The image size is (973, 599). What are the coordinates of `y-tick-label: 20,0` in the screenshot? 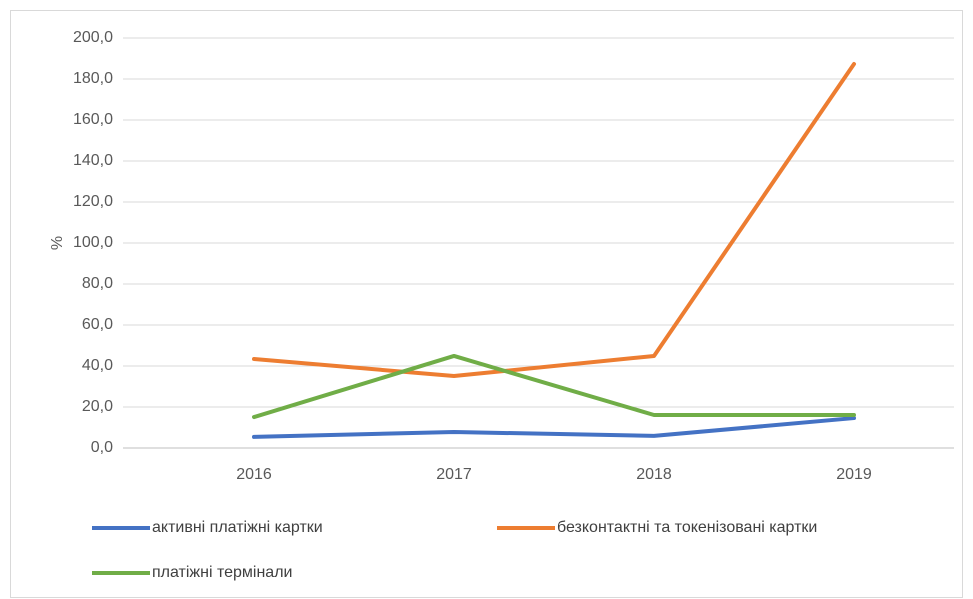 It's located at (97, 406).